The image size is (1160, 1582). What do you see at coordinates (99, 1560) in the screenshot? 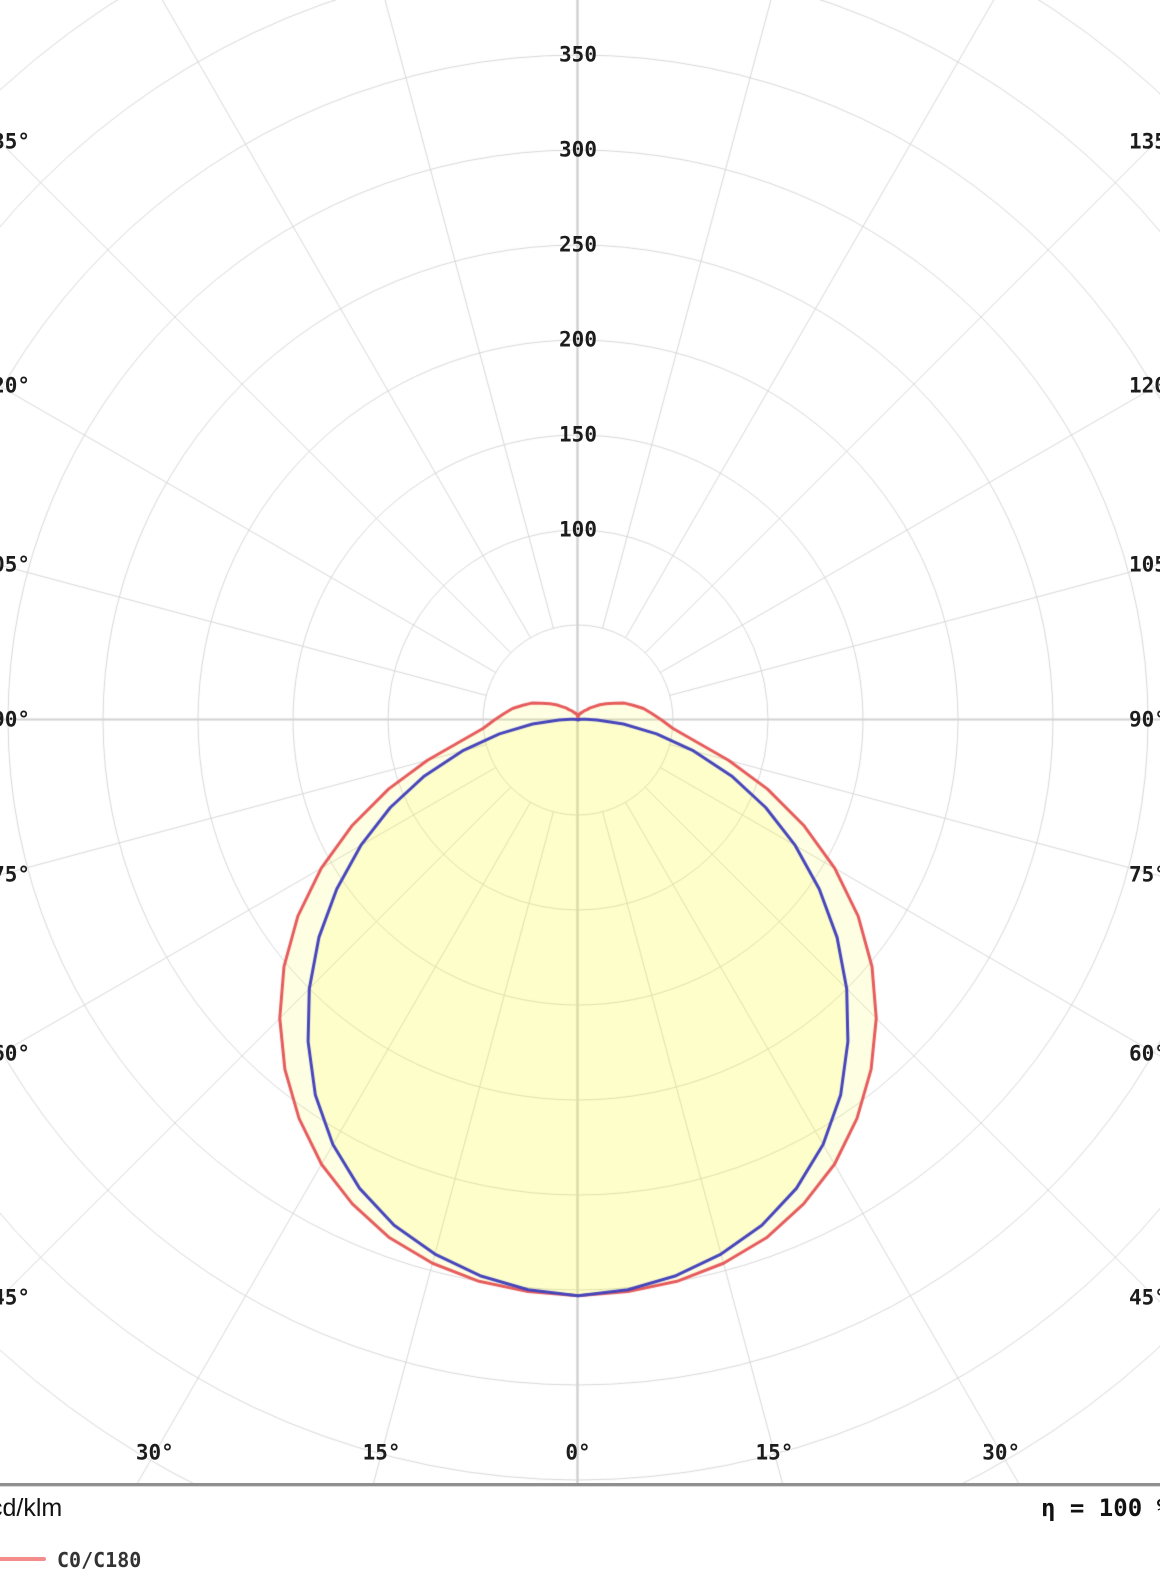
I see `legend-label-c0-c180: C0/C180` at bounding box center [99, 1560].